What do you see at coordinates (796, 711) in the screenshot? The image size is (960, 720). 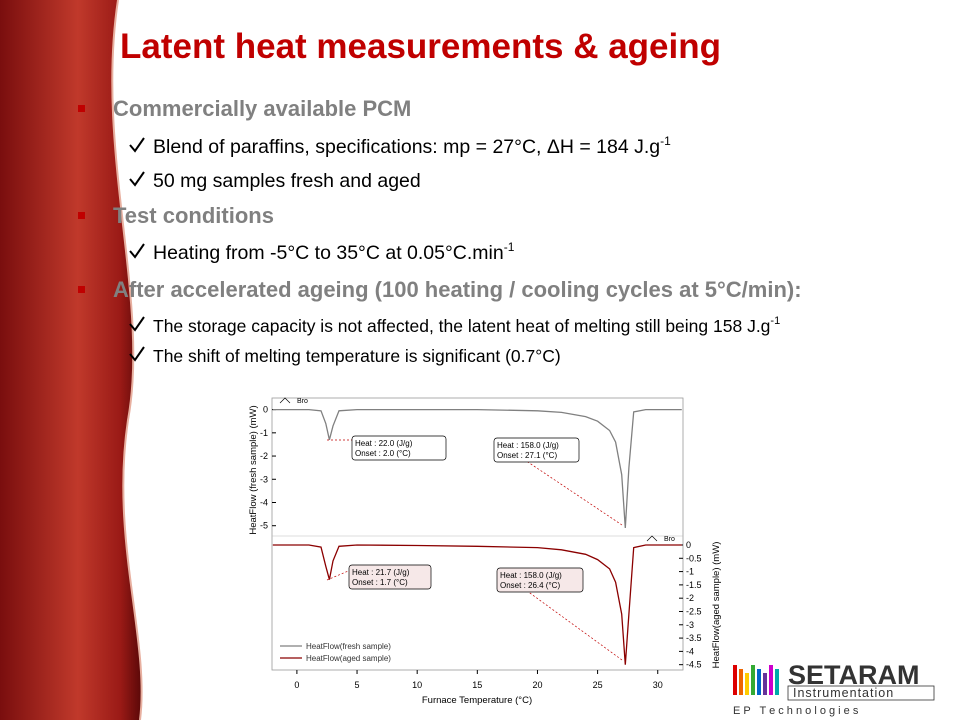 I see `logo-tagline: E P T e c h n o l o g i e s` at bounding box center [796, 711].